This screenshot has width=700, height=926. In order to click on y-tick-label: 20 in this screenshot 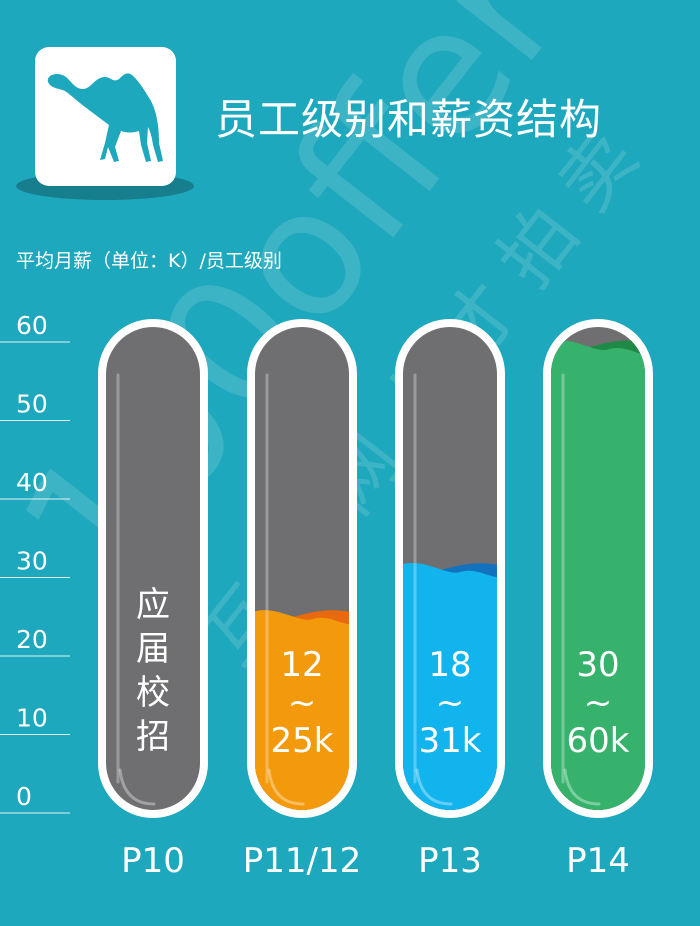, I will do `click(32, 639)`.